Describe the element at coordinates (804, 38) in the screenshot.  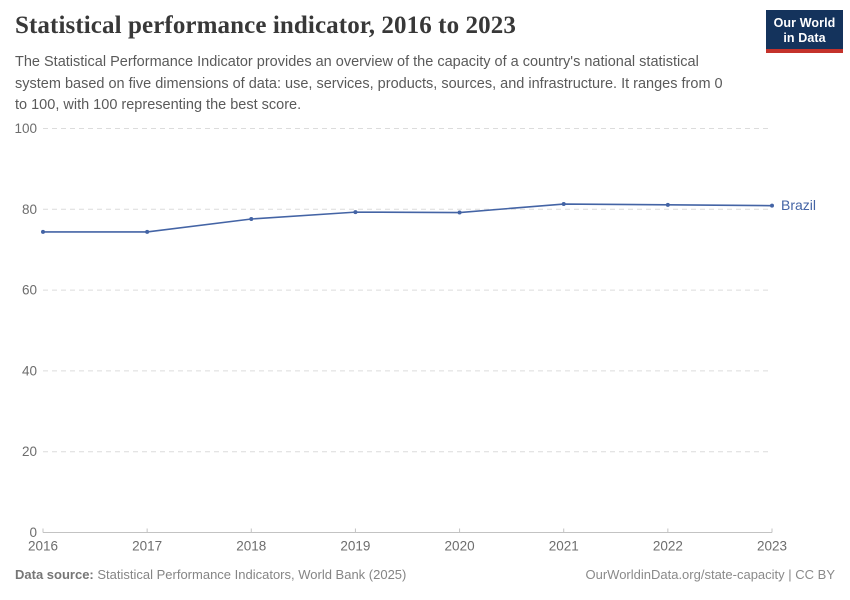
I see `logo-text-line2: in Data` at that location.